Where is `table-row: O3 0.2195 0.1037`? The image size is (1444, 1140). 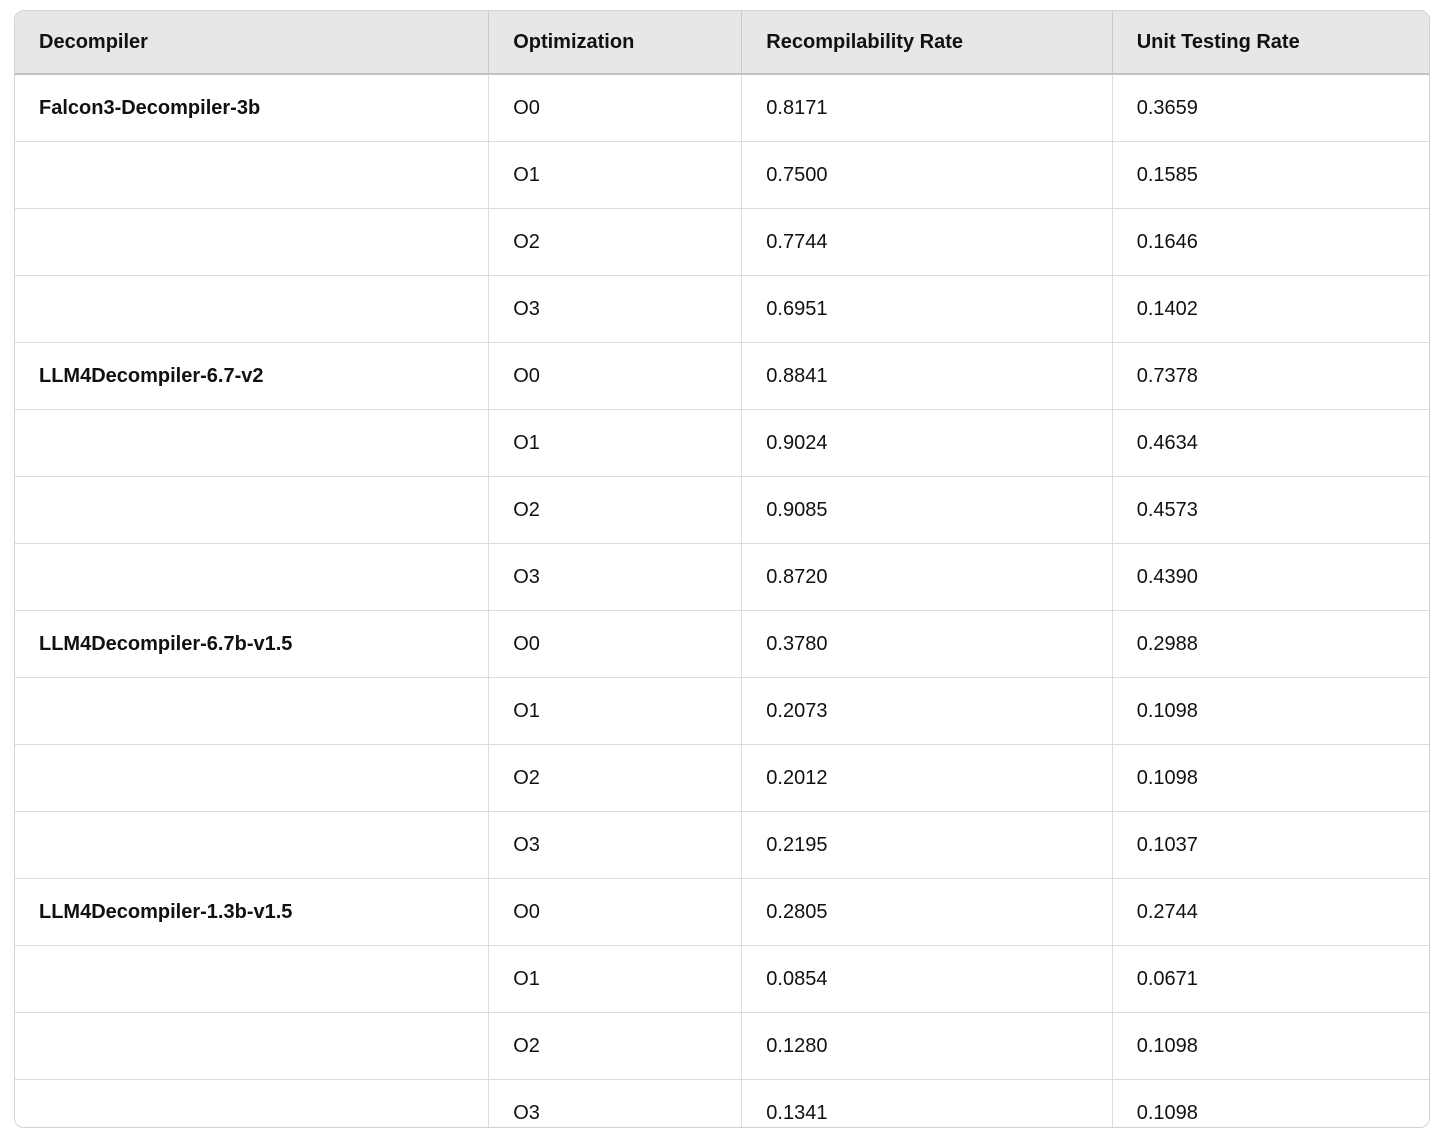
table-row: O3 0.2195 0.1037 is located at coordinates (722, 845).